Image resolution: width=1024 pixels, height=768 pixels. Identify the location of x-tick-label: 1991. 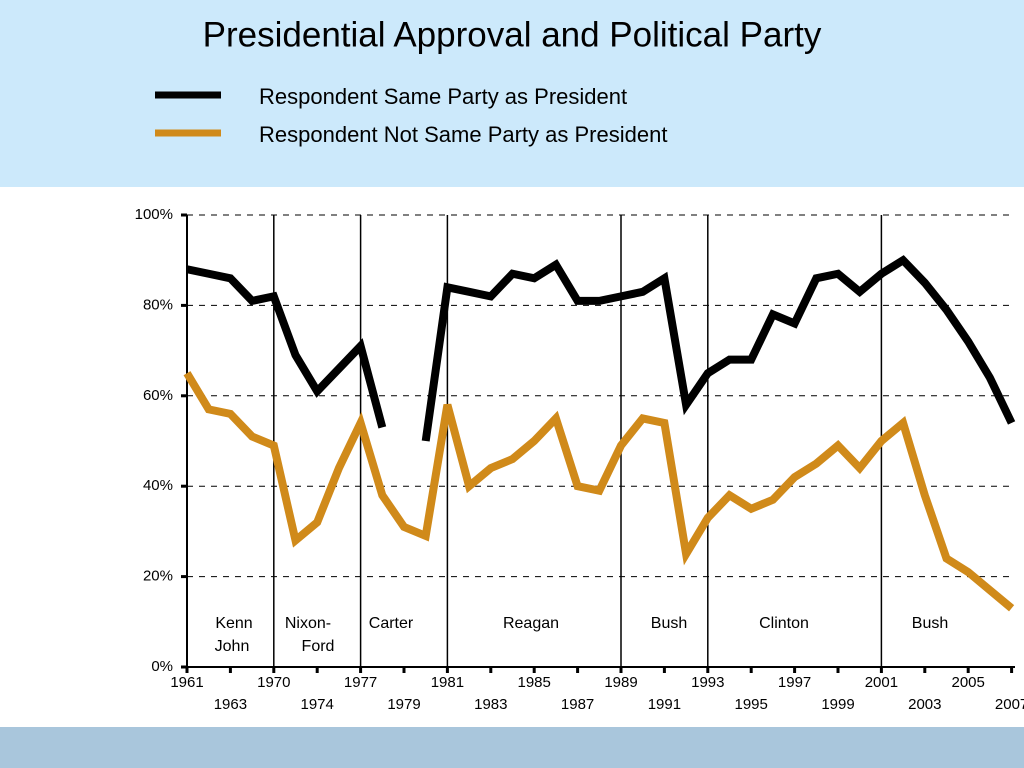
(664, 704).